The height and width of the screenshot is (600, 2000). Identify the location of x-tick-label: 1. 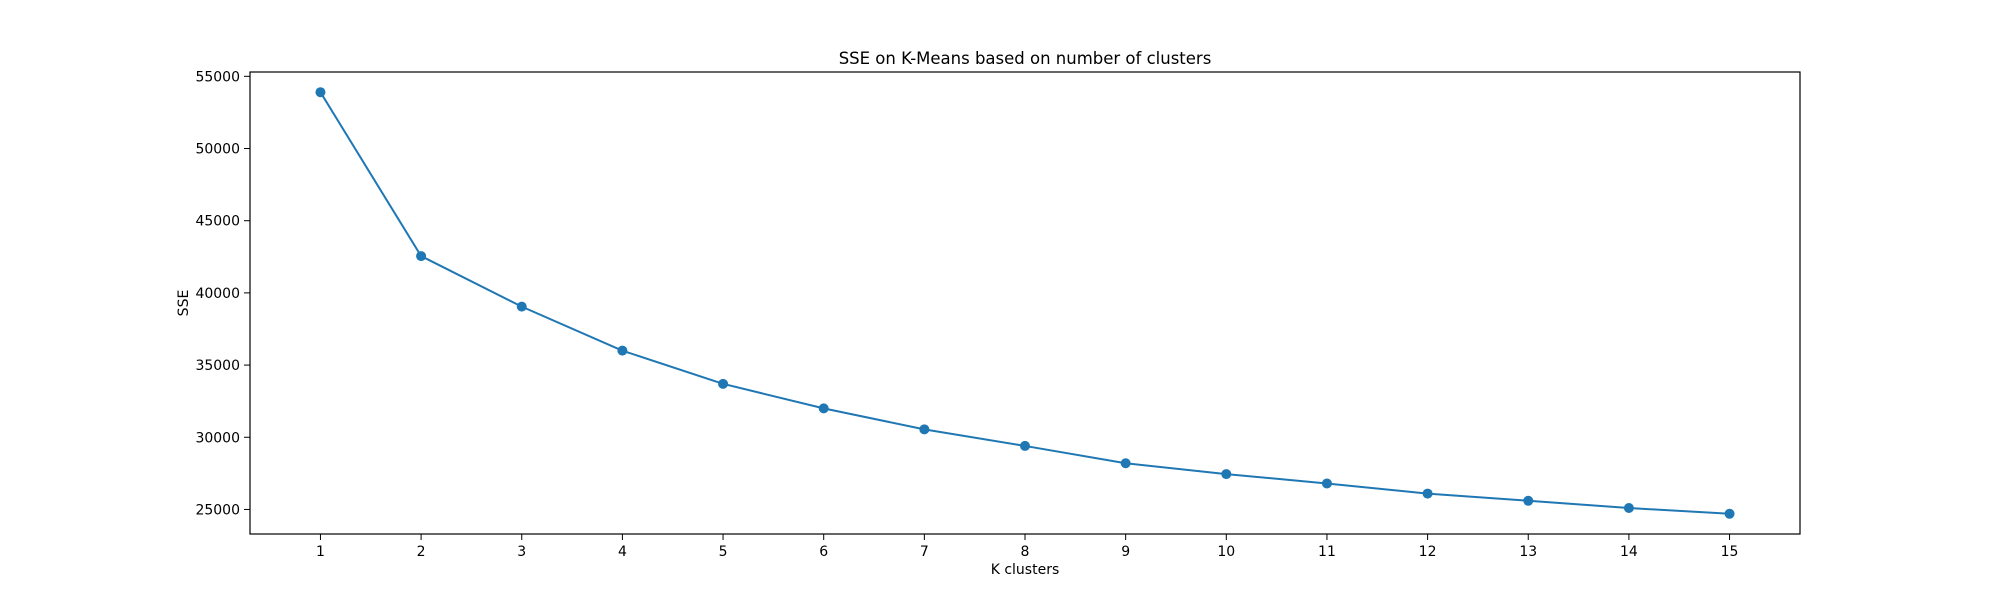
(320, 552).